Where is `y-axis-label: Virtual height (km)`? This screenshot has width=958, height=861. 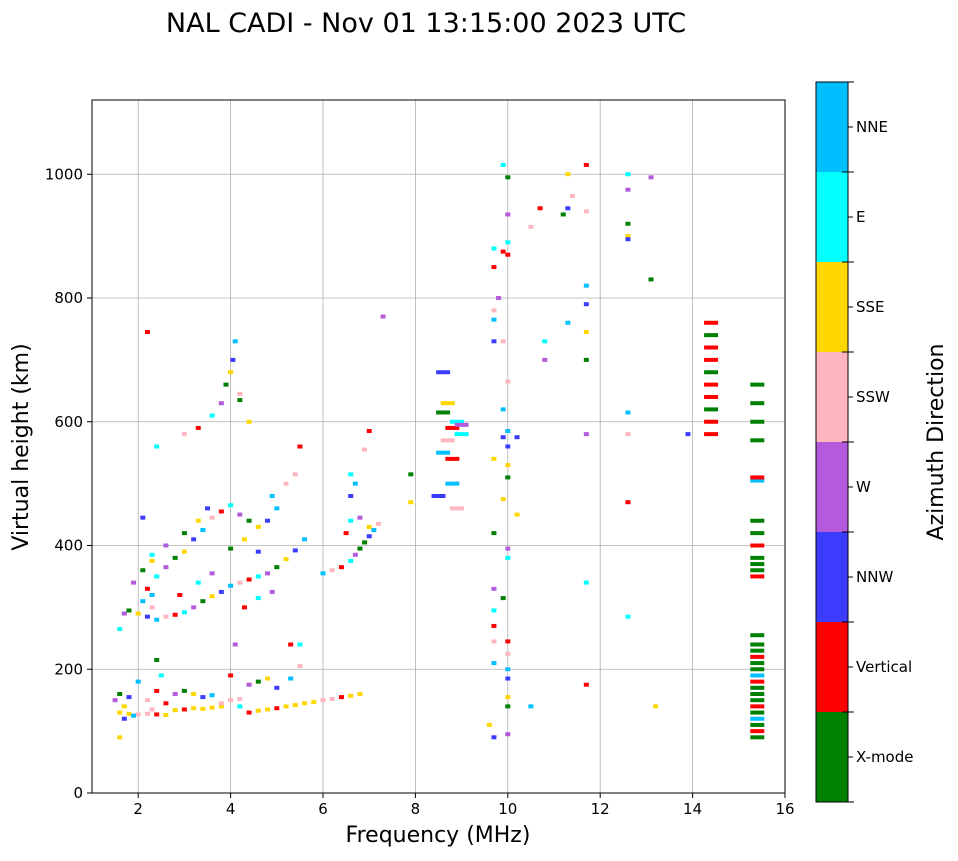 y-axis-label: Virtual height (km) is located at coordinates (21, 446).